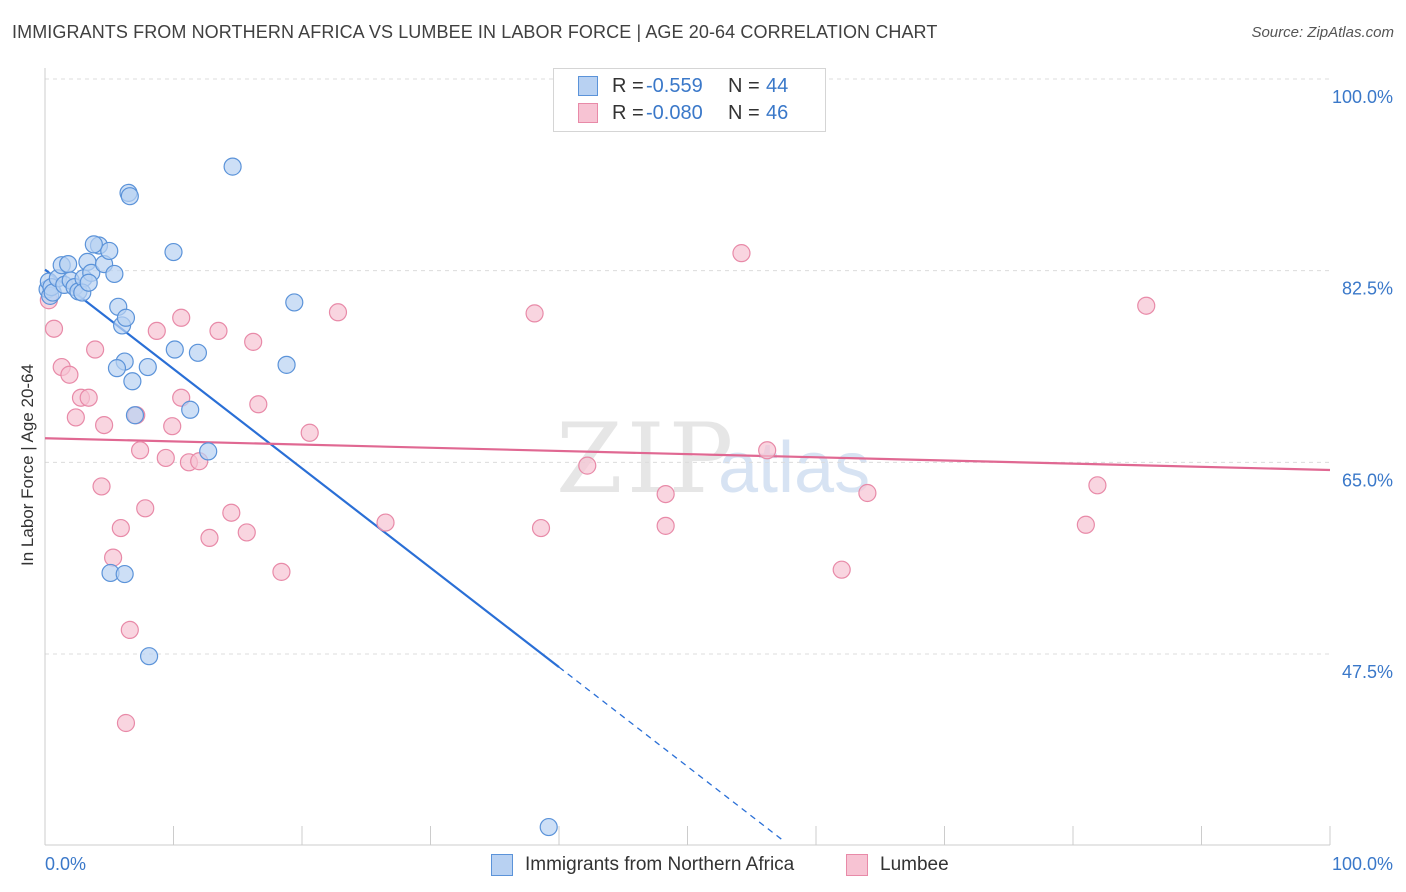  I want to click on x-tick-label: 0.0%, so click(65, 864).